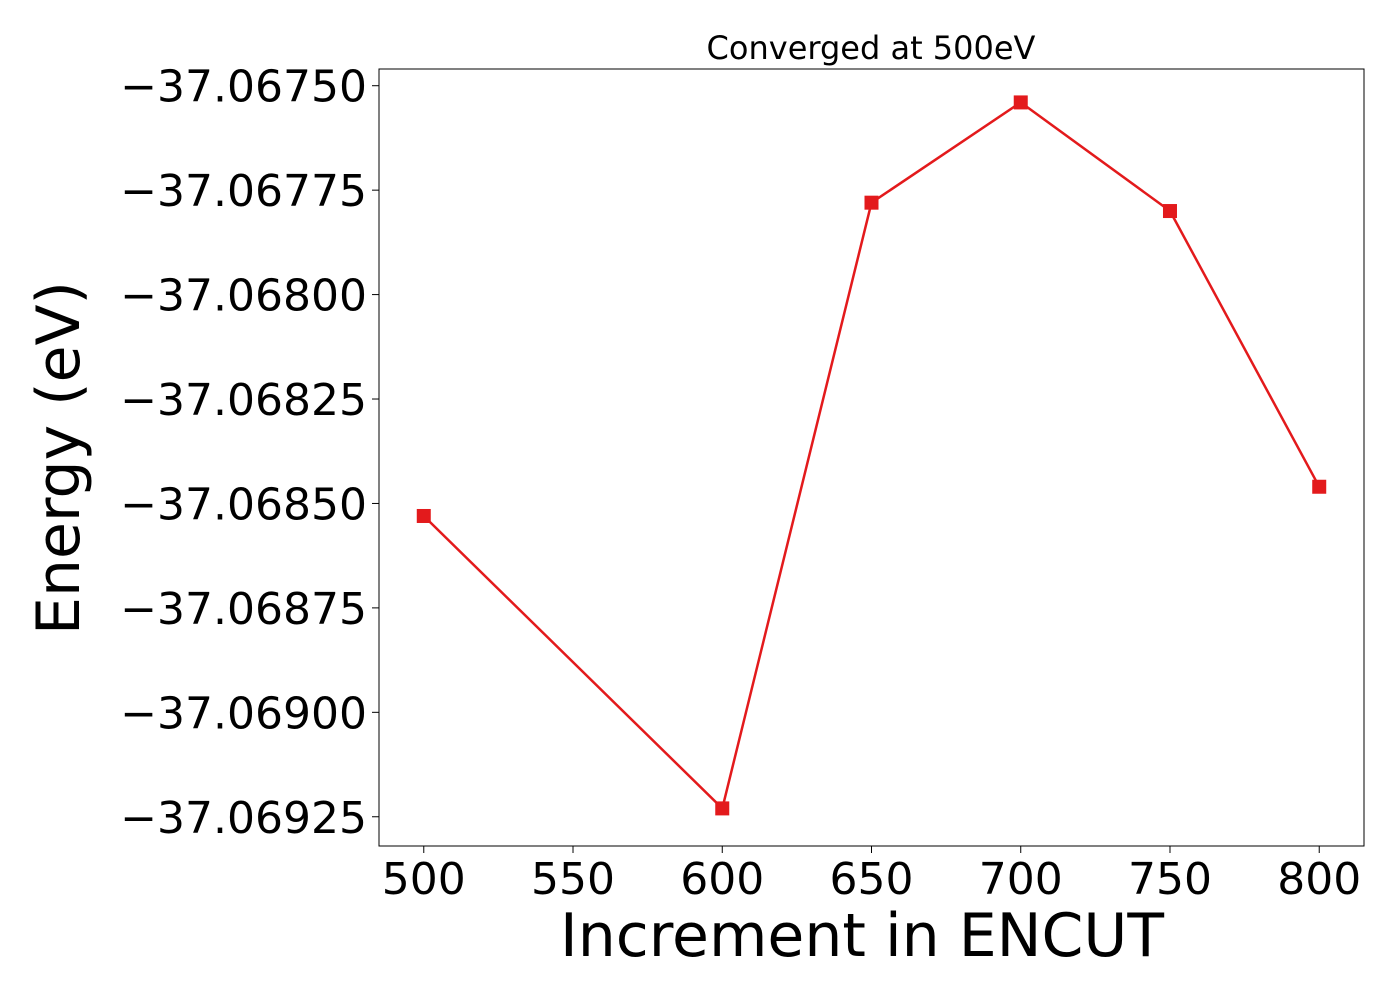 The image size is (1400, 1000). I want to click on y-tick-label: −37.06900, so click(243, 713).